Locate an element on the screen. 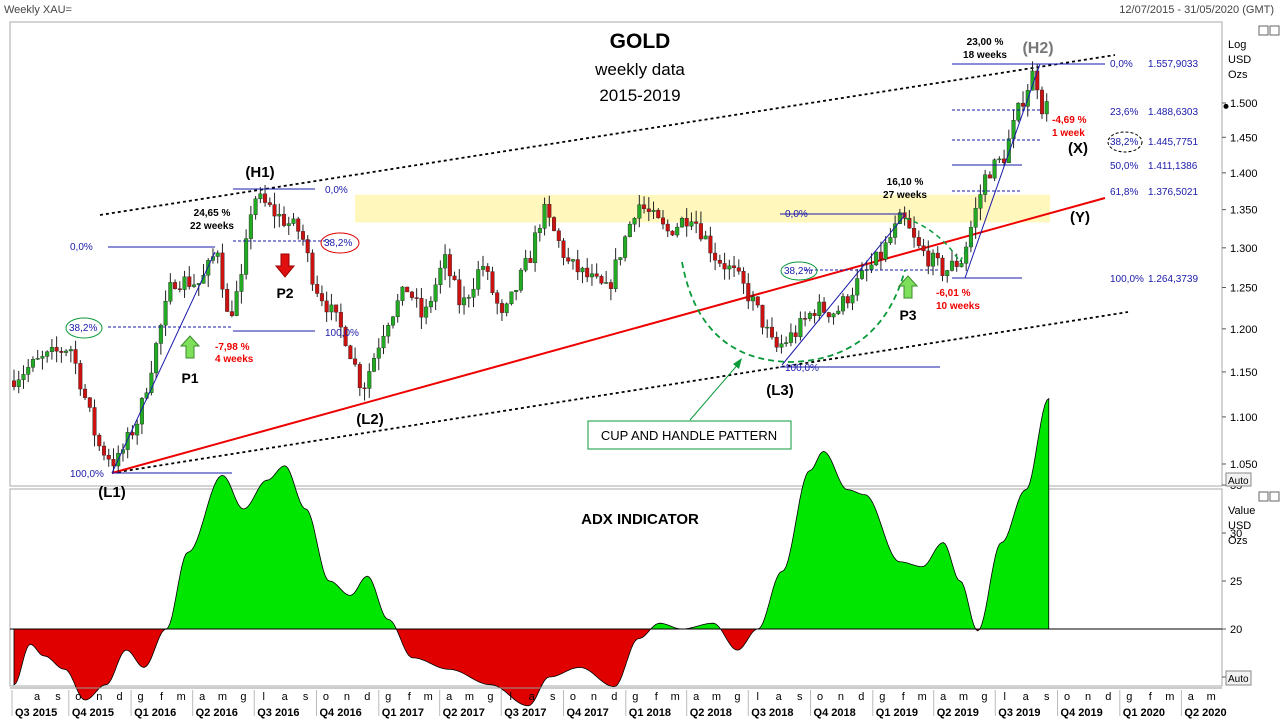 Image resolution: width=1280 pixels, height=720 pixels. label-p1: P1 is located at coordinates (189, 378).